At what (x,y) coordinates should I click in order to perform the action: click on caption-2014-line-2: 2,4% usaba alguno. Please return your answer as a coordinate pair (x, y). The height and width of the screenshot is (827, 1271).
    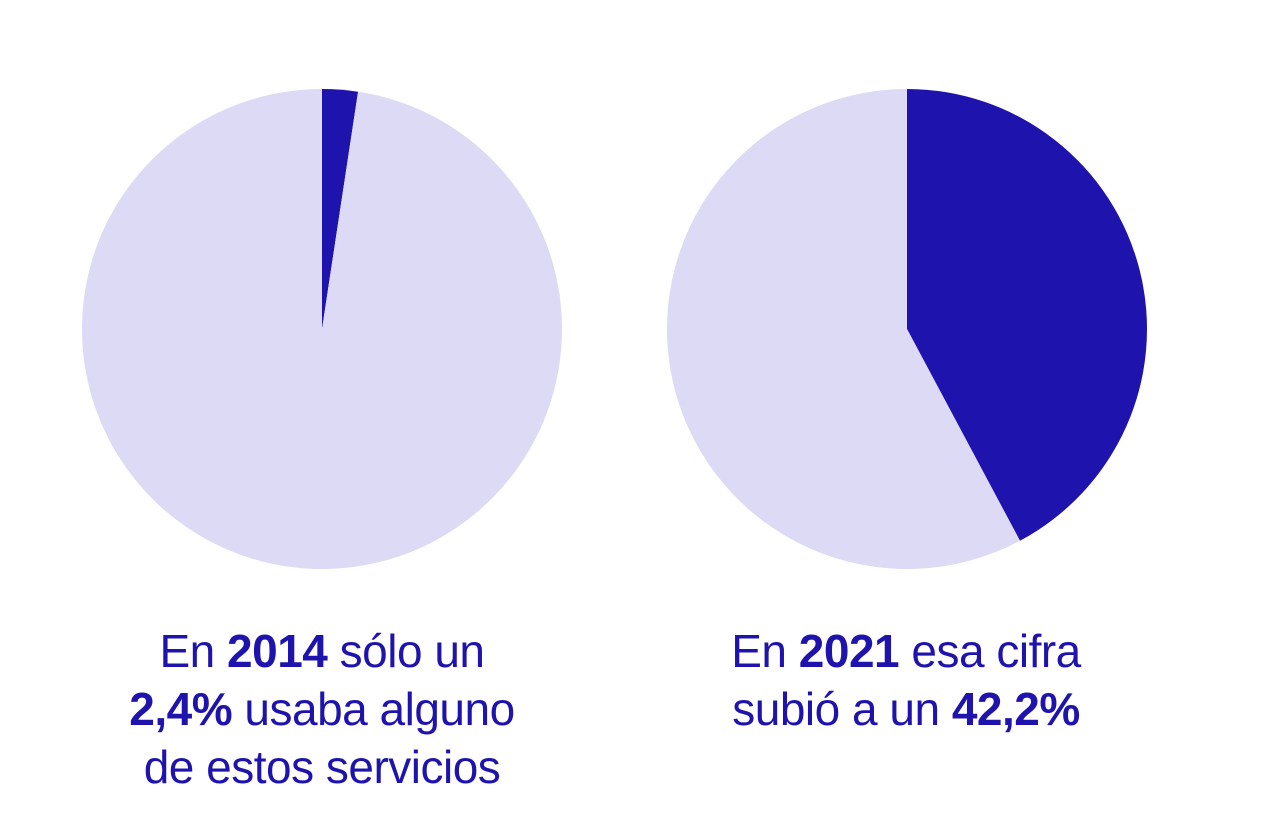
    Looking at the image, I should click on (322, 709).